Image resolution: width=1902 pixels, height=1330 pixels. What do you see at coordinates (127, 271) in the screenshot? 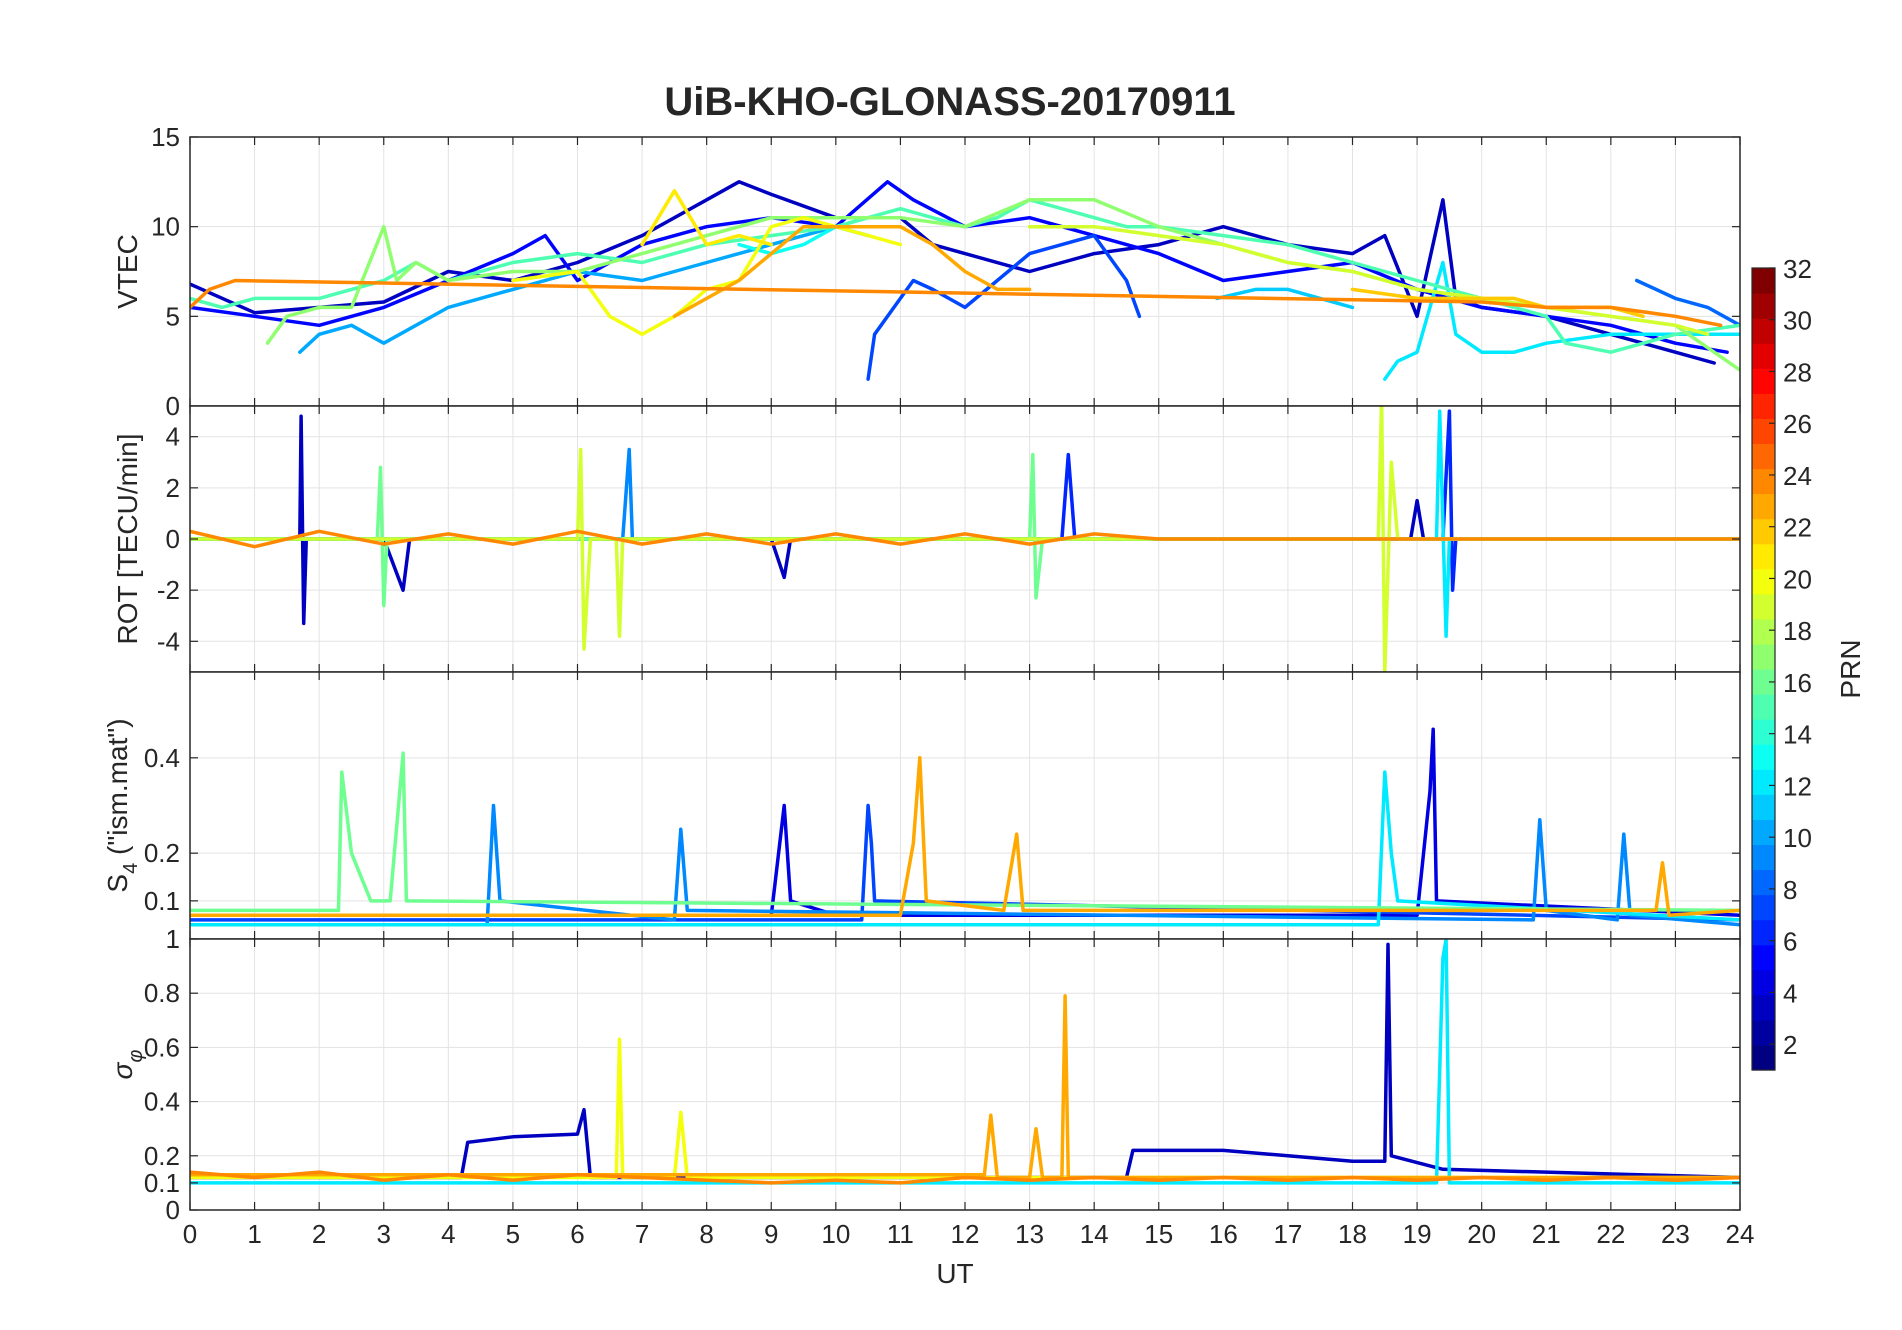
I see `y-axis-label: VTEC` at bounding box center [127, 271].